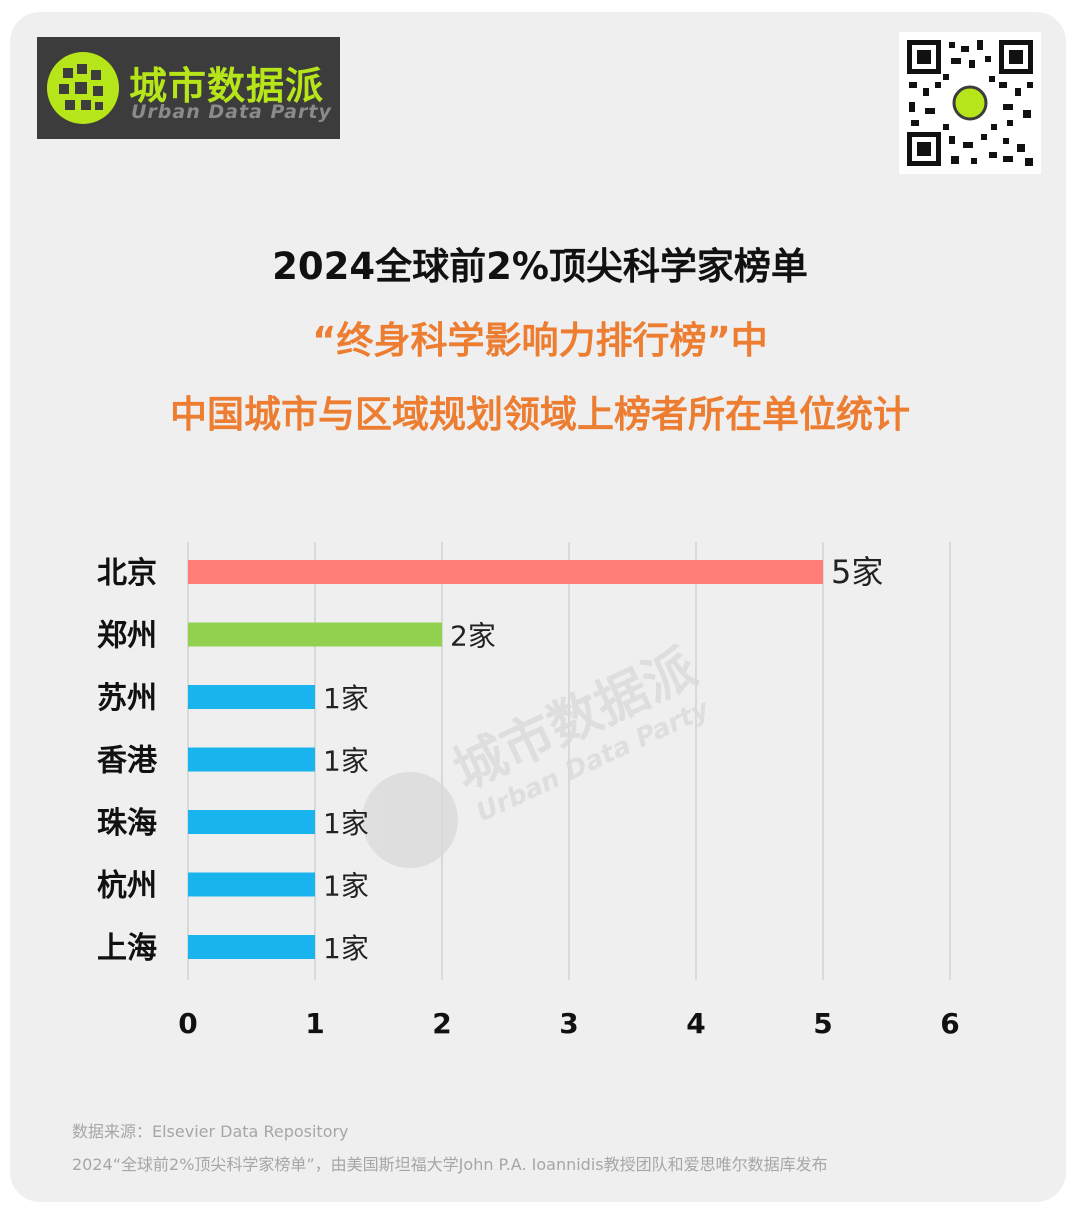 The height and width of the screenshot is (1221, 1080). What do you see at coordinates (540, 266) in the screenshot?
I see `chart-title: 2024全球前2%顶尖科学家榜单` at bounding box center [540, 266].